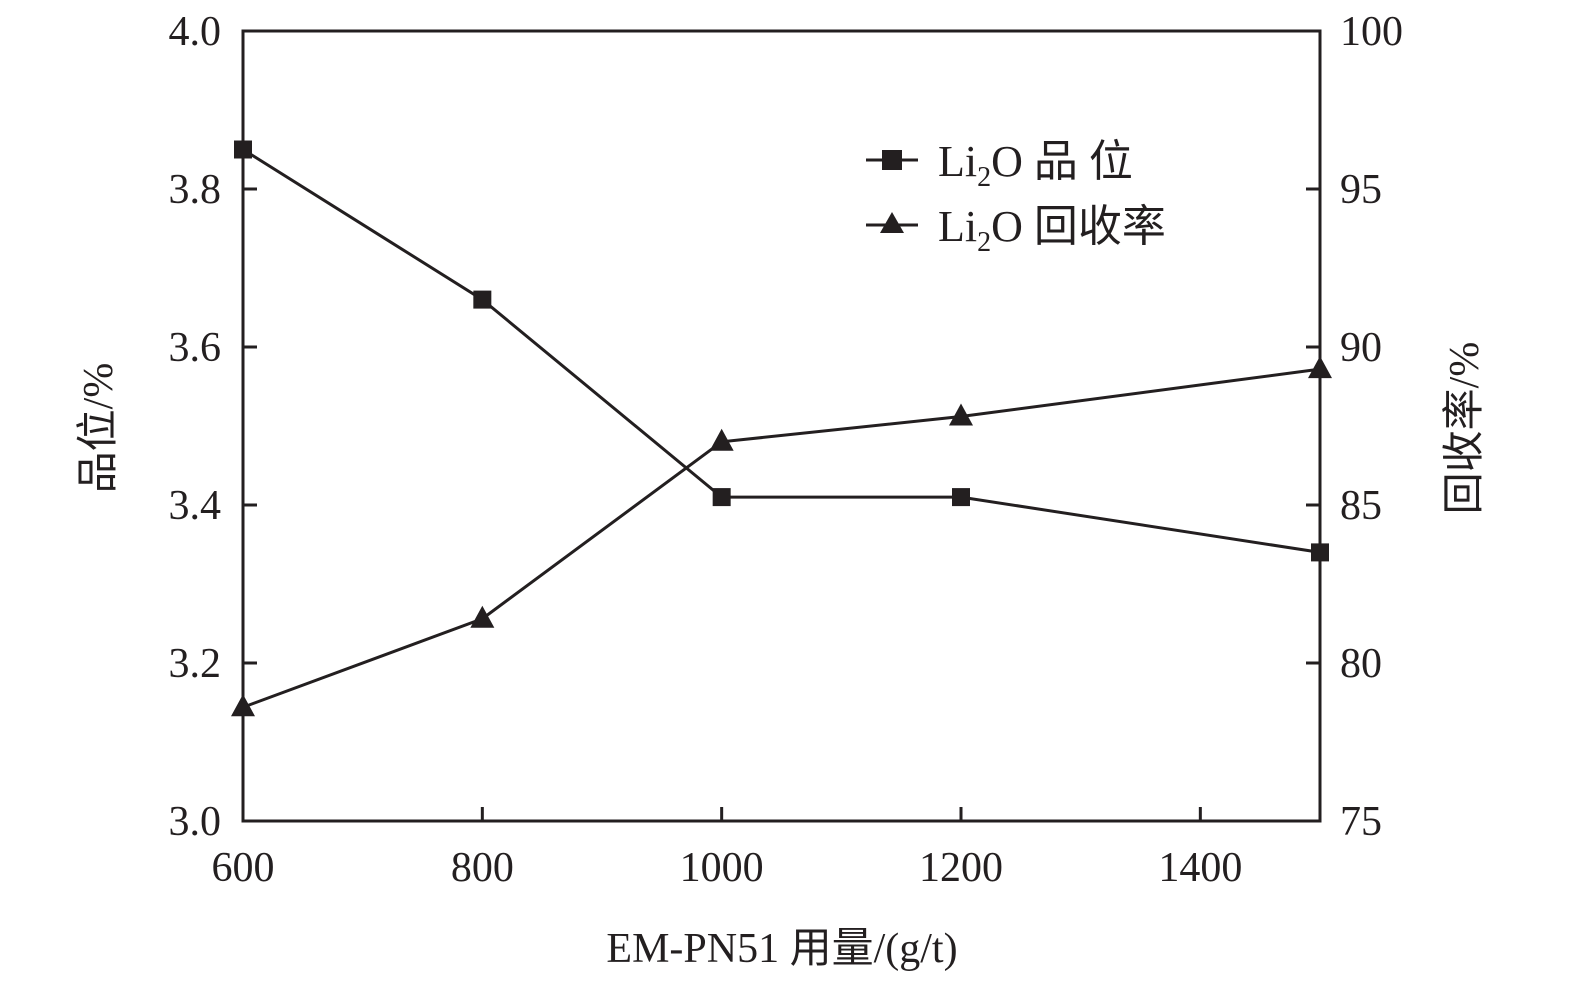  I want to click on x-tick-label: 800, so click(482, 868).